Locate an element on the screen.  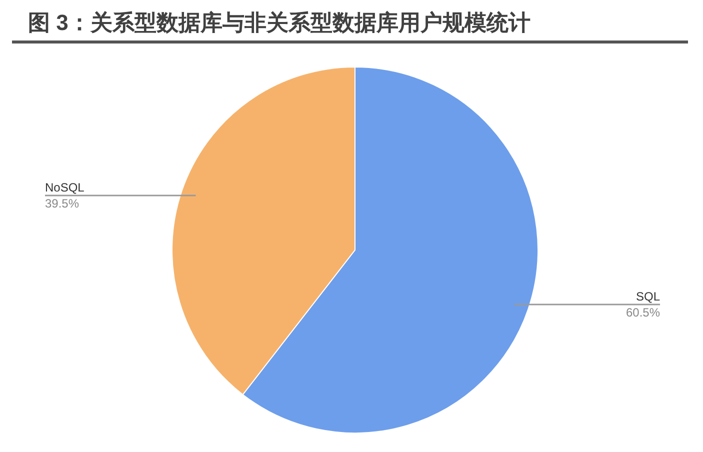
slice-label: NoSQL is located at coordinates (65, 187).